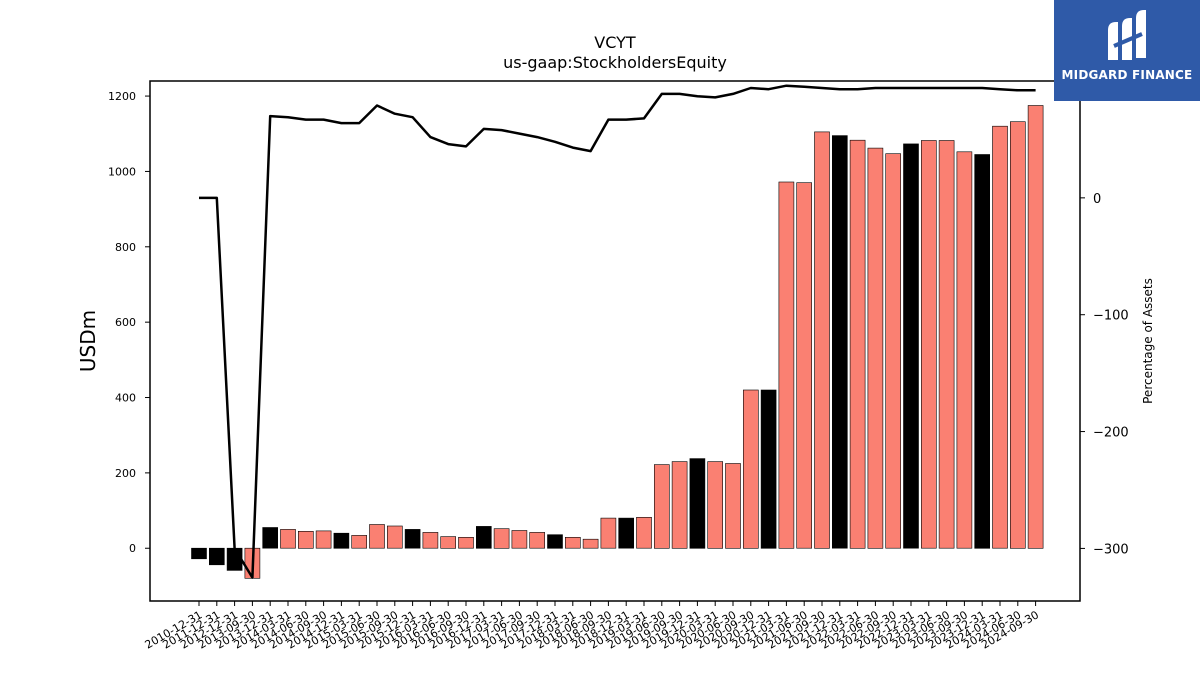 The width and height of the screenshot is (1200, 675). I want to click on y-axis: 0 200 400 600 800 1000 1200, so click(129, 322).